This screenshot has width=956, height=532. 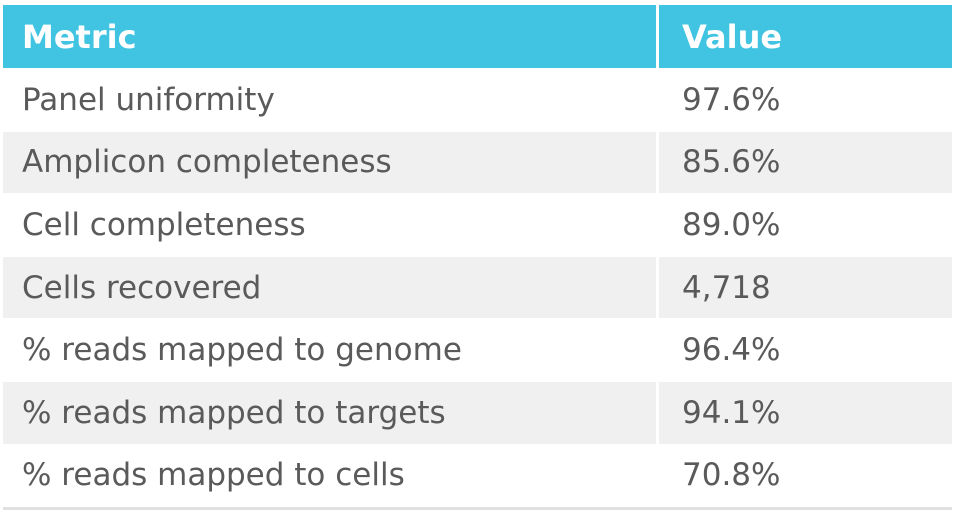 What do you see at coordinates (331, 412) in the screenshot?
I see `metric-cell: % reads mapped to targets` at bounding box center [331, 412].